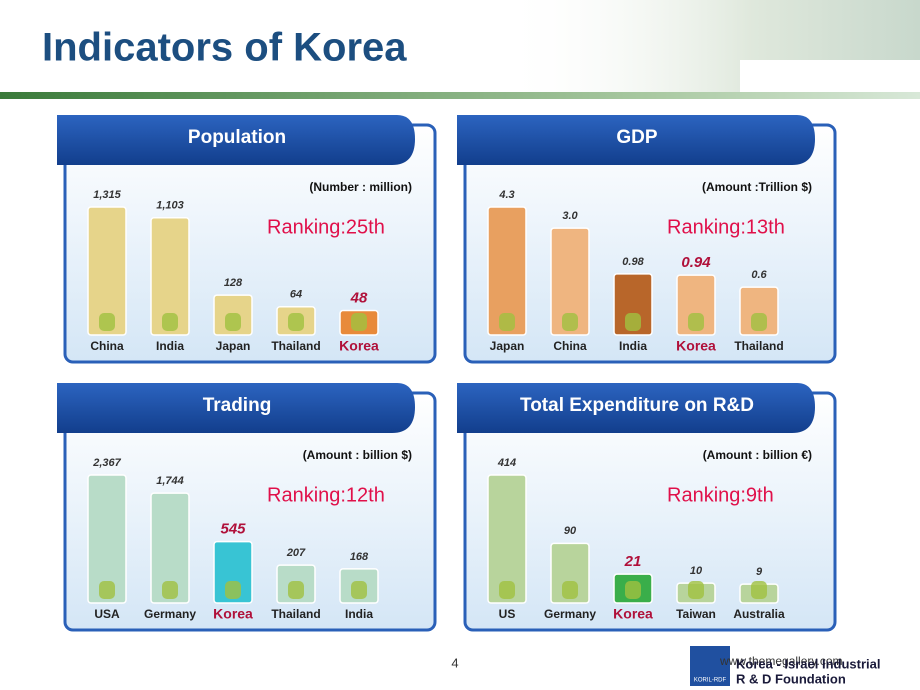 This screenshot has width=920, height=690. What do you see at coordinates (791, 678) in the screenshot?
I see `org-name: R & D Foundation` at bounding box center [791, 678].